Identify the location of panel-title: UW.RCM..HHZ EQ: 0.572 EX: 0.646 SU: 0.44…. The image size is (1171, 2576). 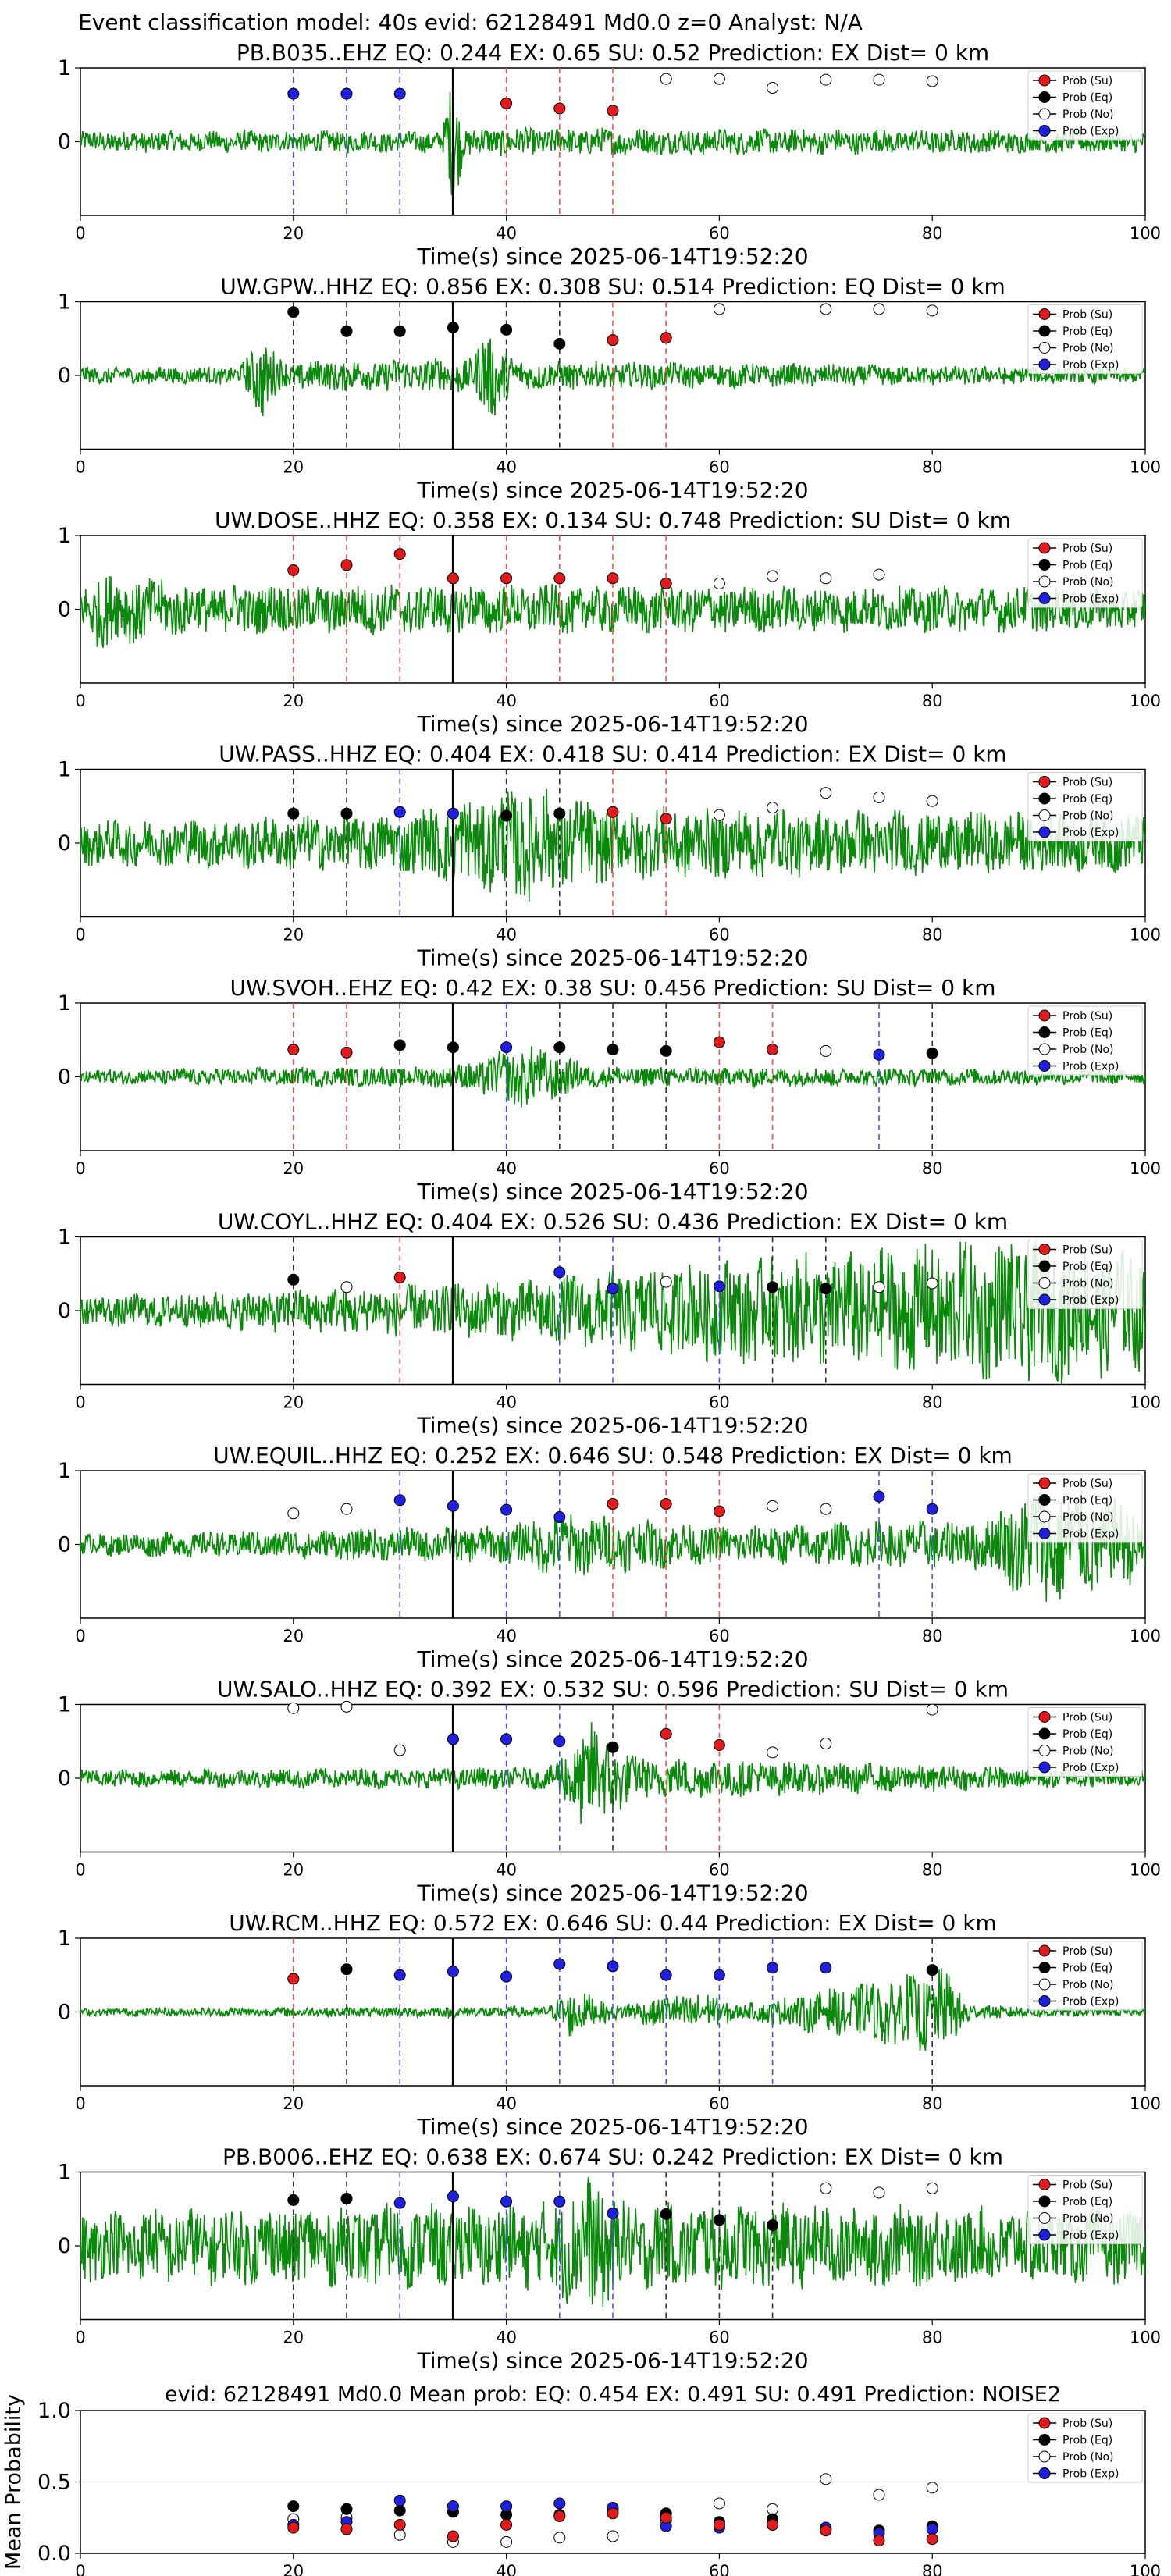
(613, 1923).